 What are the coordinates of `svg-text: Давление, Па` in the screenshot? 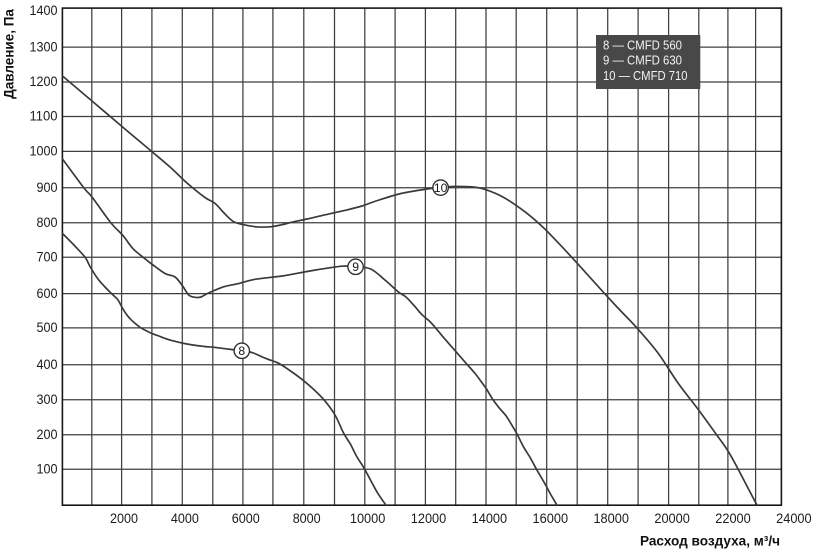 It's located at (9, 54).